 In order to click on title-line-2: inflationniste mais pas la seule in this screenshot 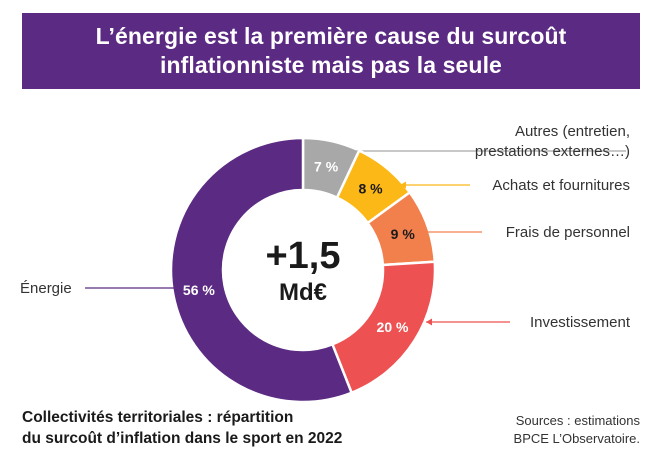, I will do `click(331, 65)`.